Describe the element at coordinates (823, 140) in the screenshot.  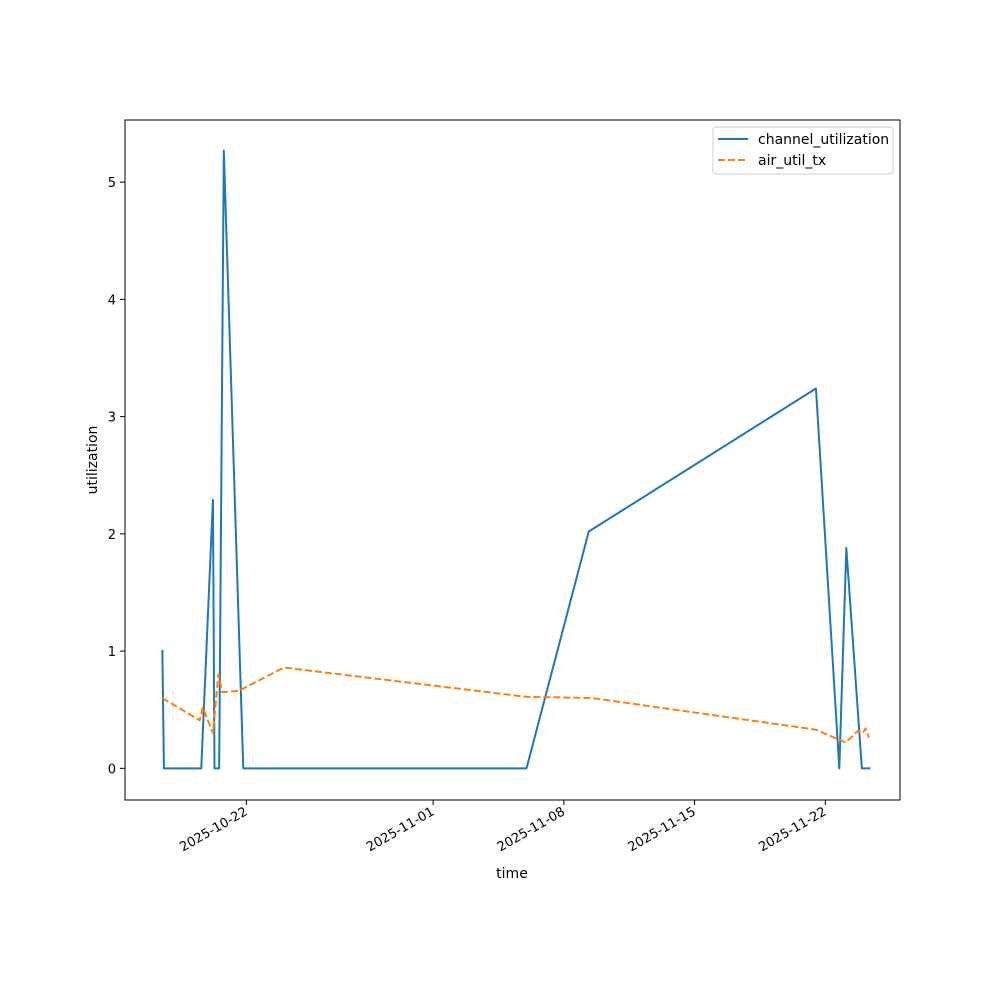
I see `legend-label-channel-utilization: channel_utilization` at that location.